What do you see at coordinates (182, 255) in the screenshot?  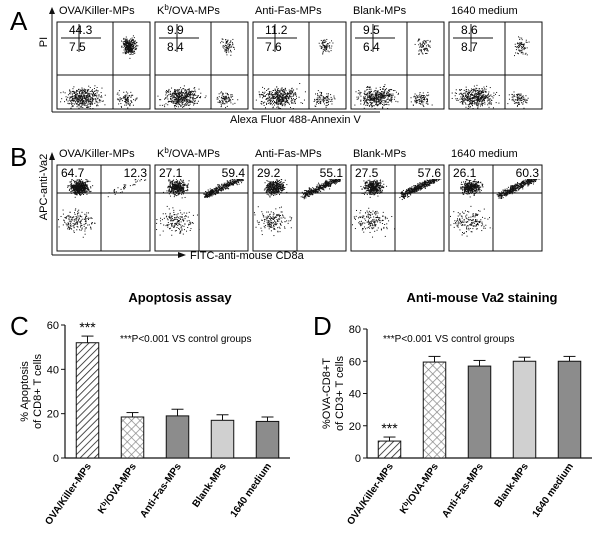 I see `flow-b-x-arrowhead` at bounding box center [182, 255].